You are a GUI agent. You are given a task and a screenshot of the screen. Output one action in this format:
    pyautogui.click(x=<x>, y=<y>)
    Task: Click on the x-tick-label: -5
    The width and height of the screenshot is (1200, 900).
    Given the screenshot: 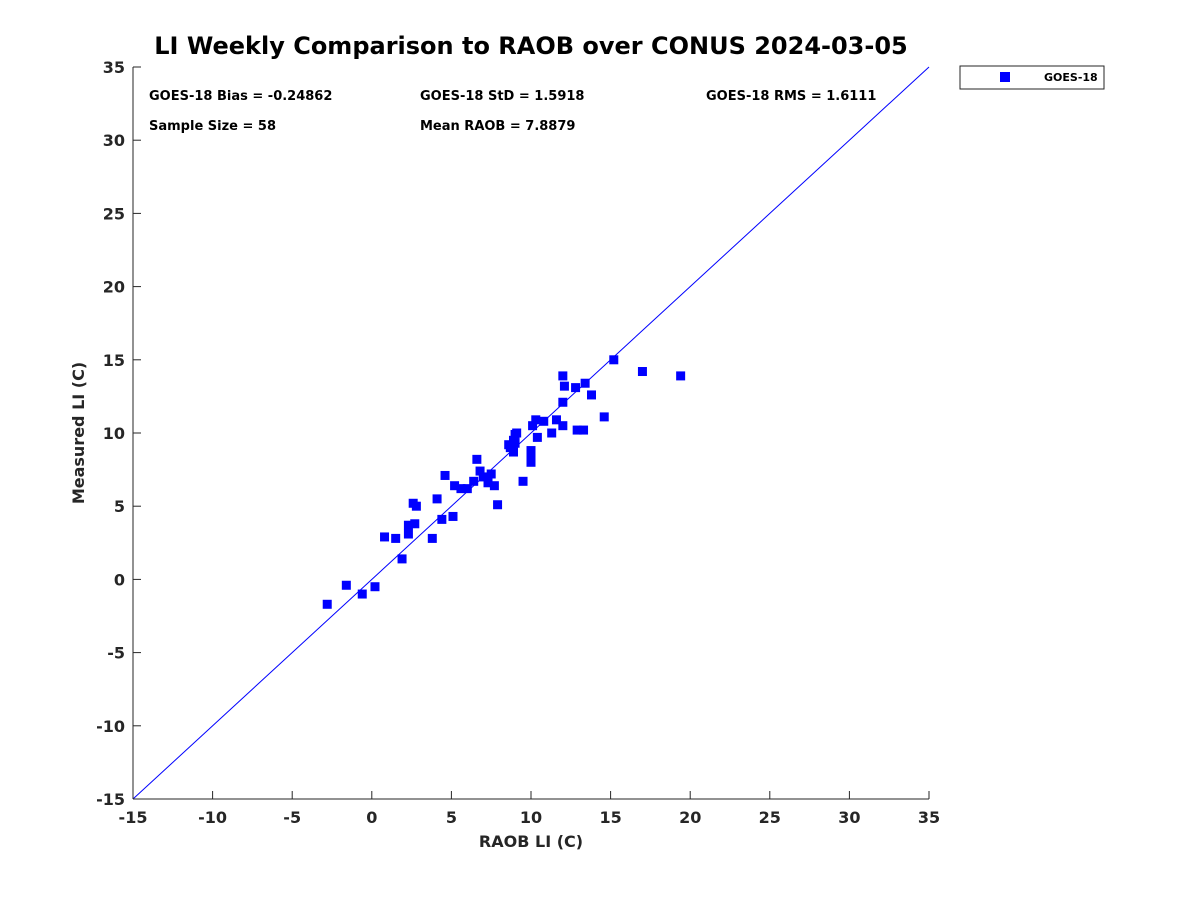 What is the action you would take?
    pyautogui.click(x=292, y=817)
    